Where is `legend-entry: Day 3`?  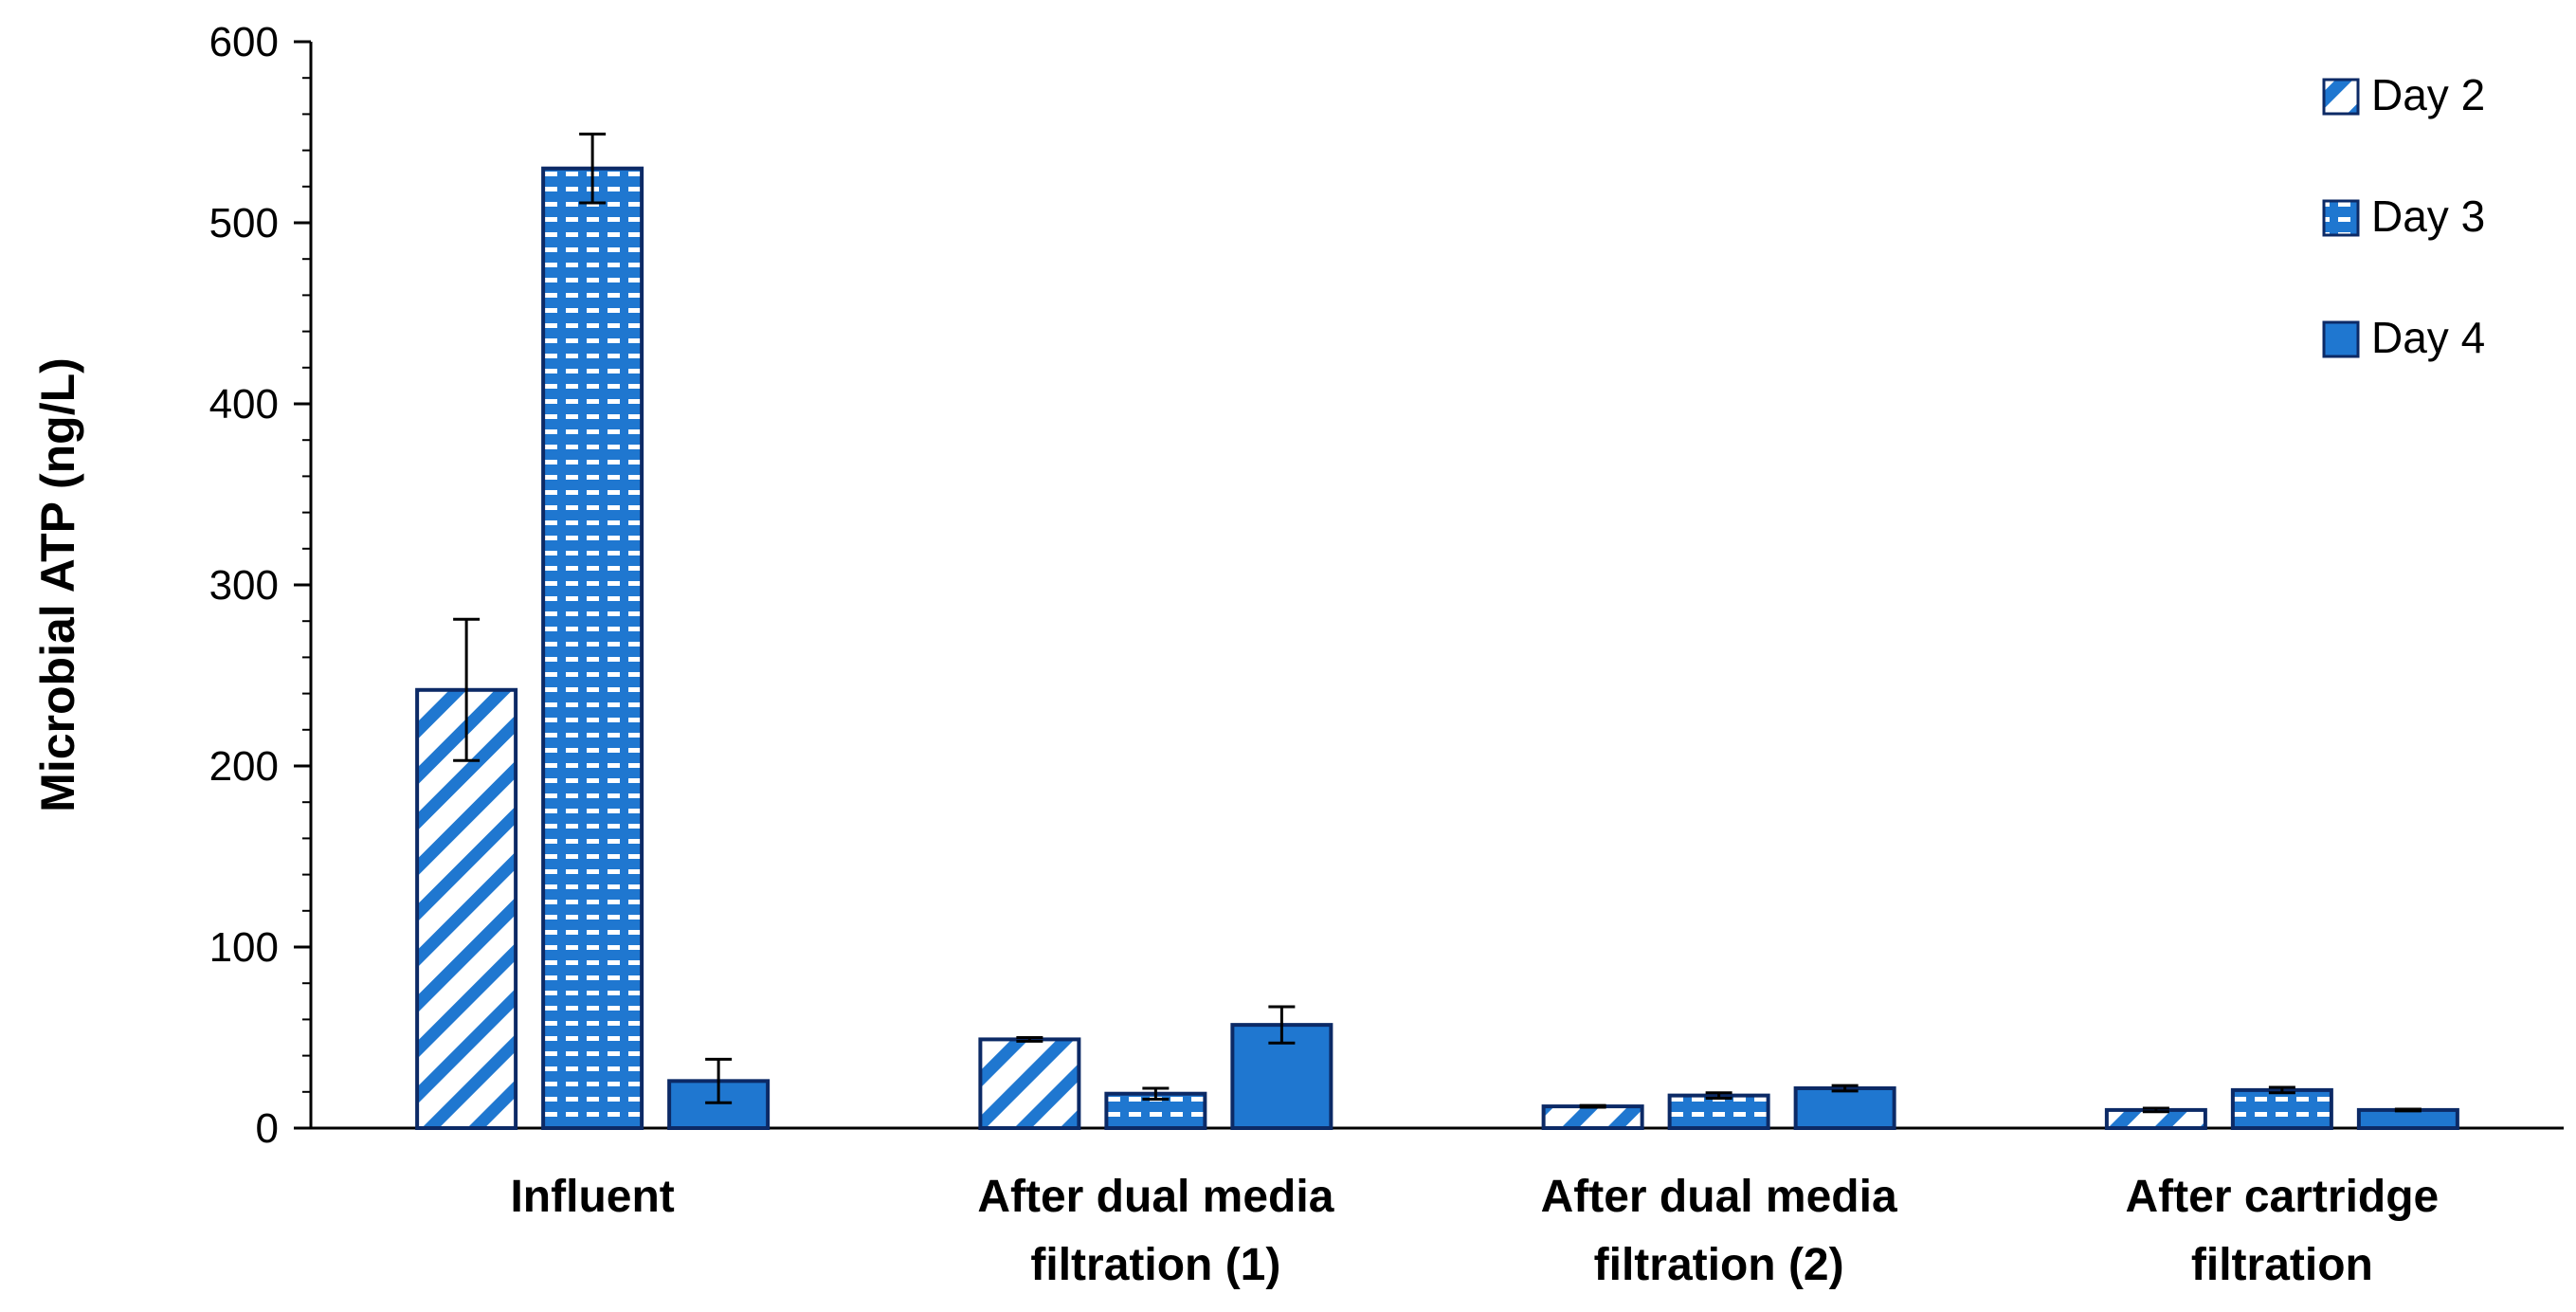
legend-entry: Day 3 is located at coordinates (2428, 216).